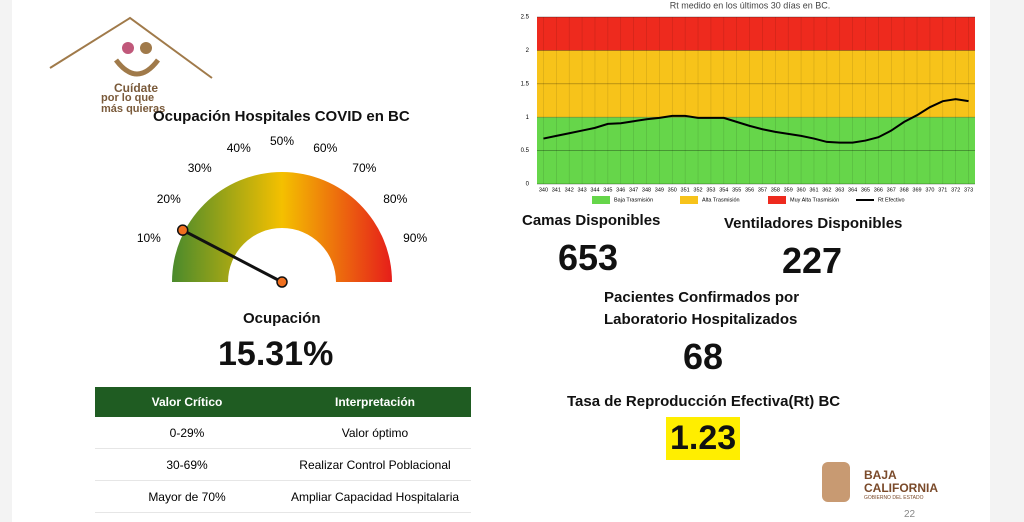 This screenshot has width=1024, height=522. I want to click on y-tick-label: 2.5, so click(525, 18).